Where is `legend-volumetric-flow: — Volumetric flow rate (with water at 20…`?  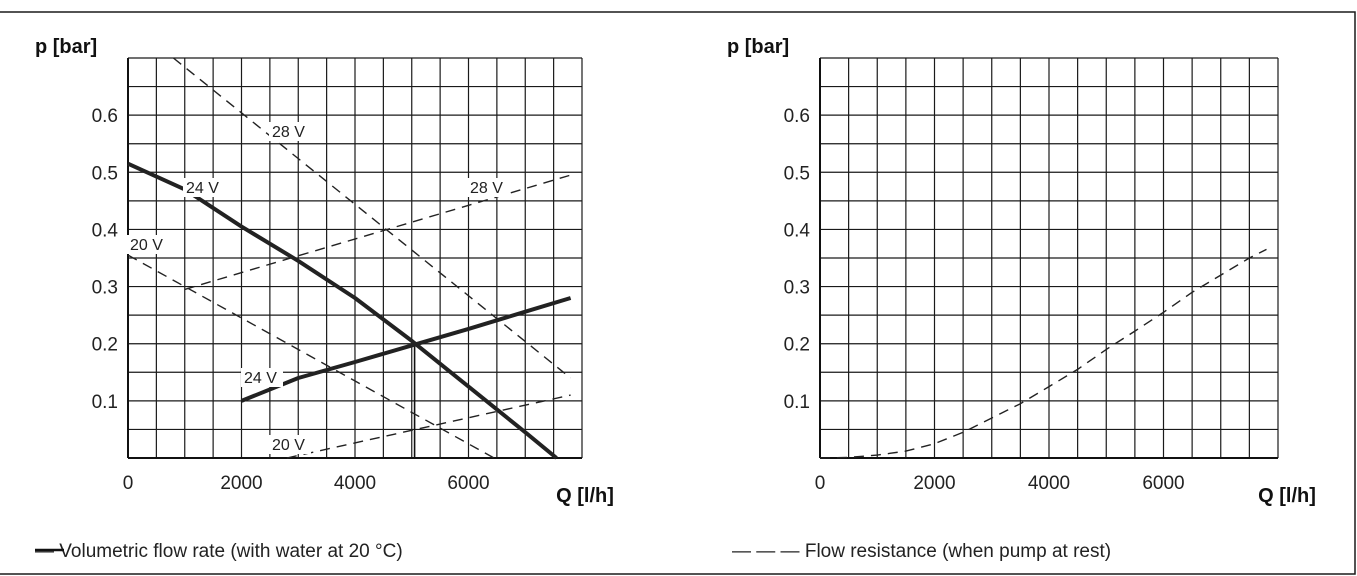 legend-volumetric-flow: — Volumetric flow rate (with water at 20… is located at coordinates (219, 551).